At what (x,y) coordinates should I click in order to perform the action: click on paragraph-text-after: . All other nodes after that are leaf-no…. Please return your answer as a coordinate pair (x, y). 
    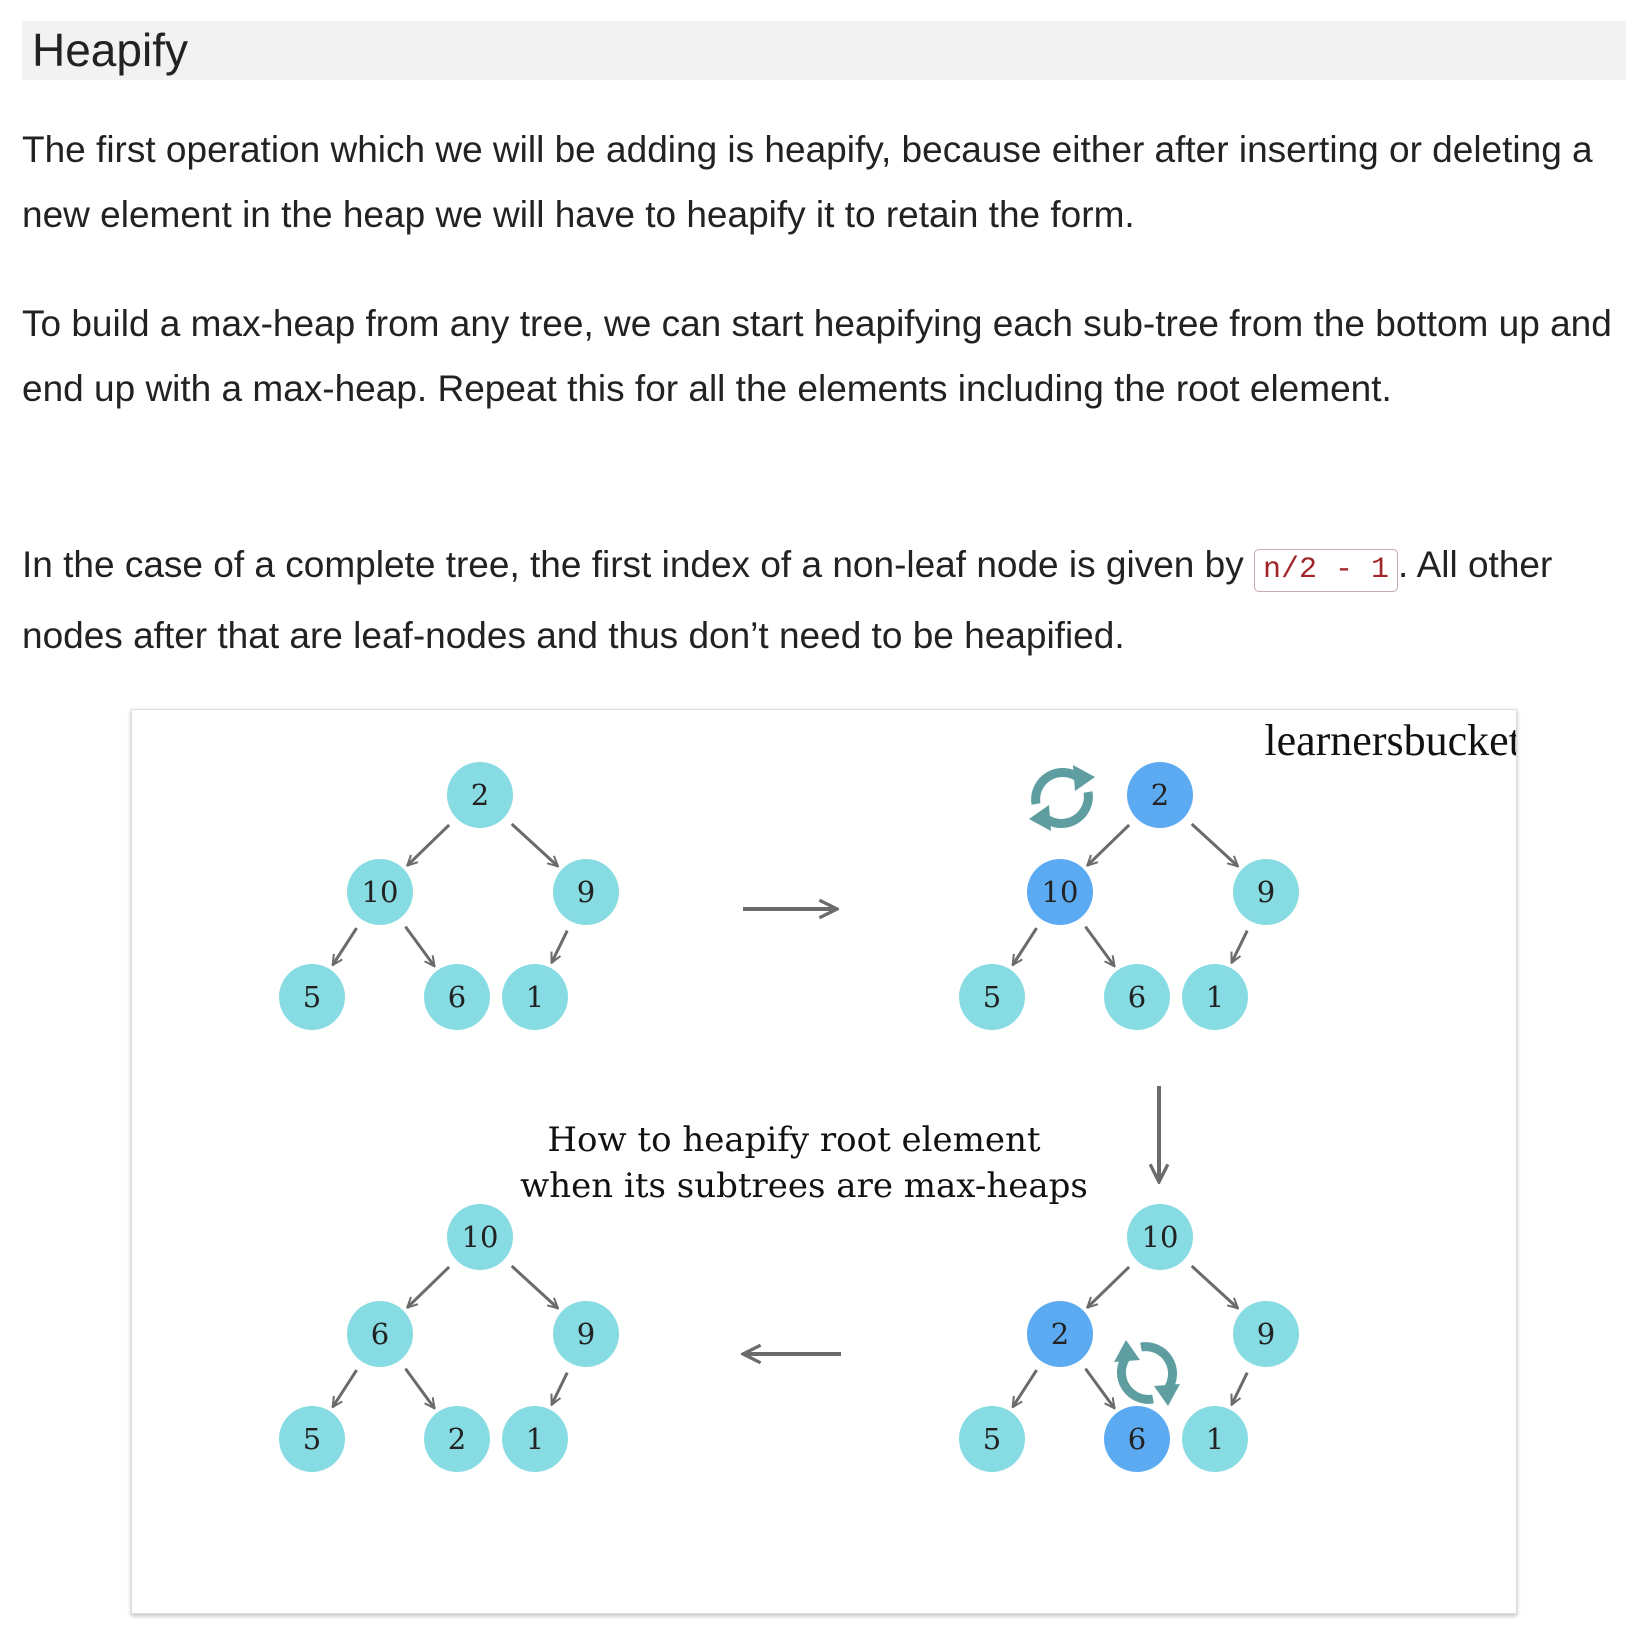
    Looking at the image, I should click on (787, 600).